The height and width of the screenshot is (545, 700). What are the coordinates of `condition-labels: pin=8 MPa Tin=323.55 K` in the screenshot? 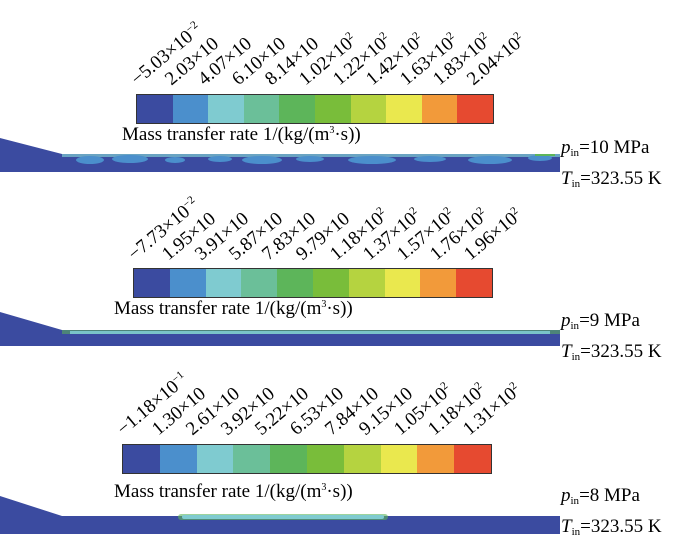 It's located at (611, 511).